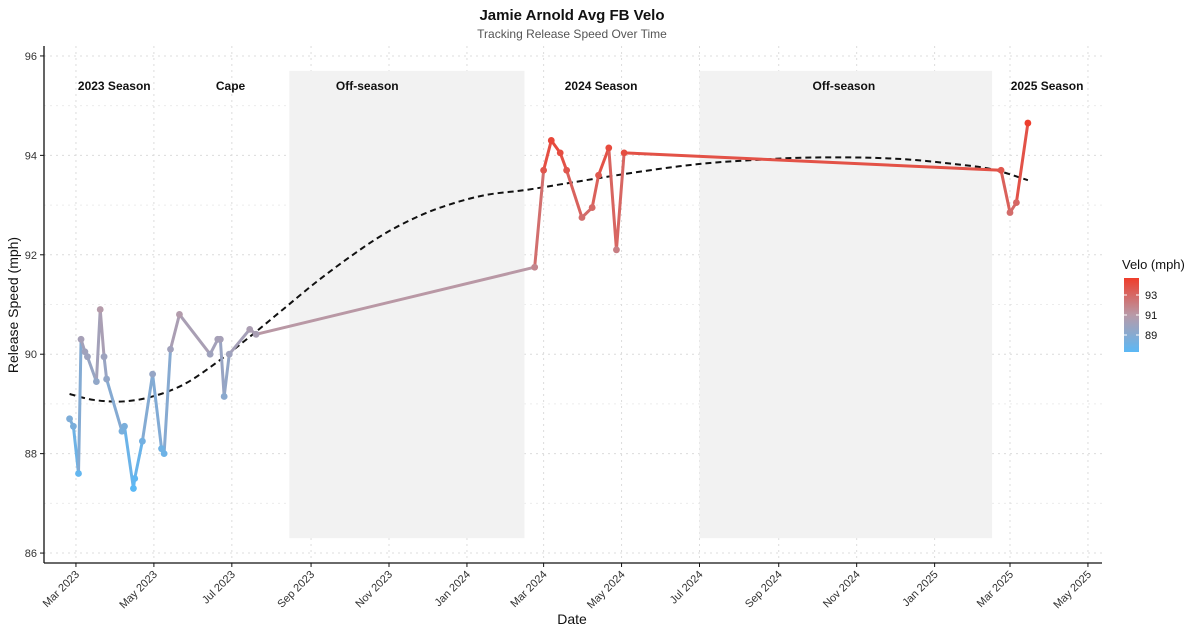  I want to click on season-annotation: 2023 Season, so click(114, 86).